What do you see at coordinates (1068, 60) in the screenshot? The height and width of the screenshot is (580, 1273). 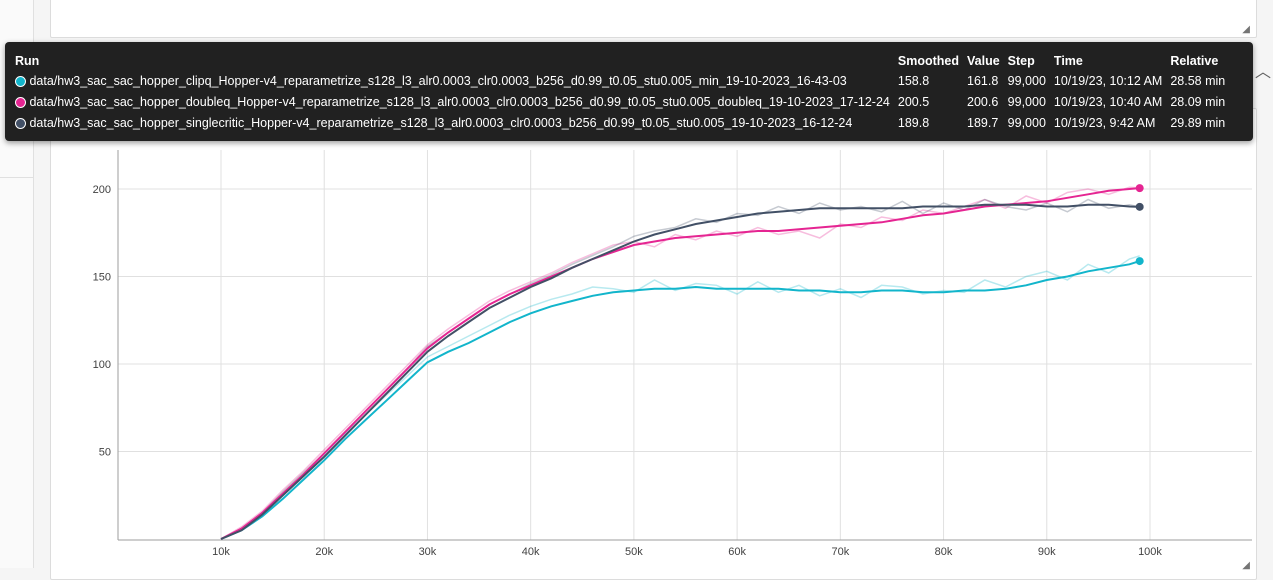 I see `header-time: Time` at bounding box center [1068, 60].